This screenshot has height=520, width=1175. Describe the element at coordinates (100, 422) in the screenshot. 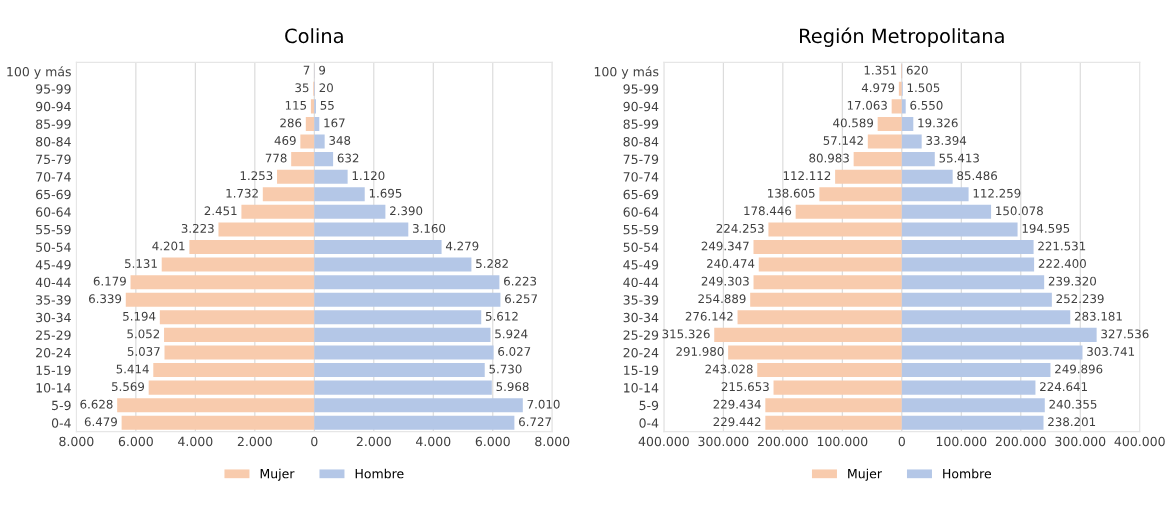

I see `data-label: 6.479` at that location.